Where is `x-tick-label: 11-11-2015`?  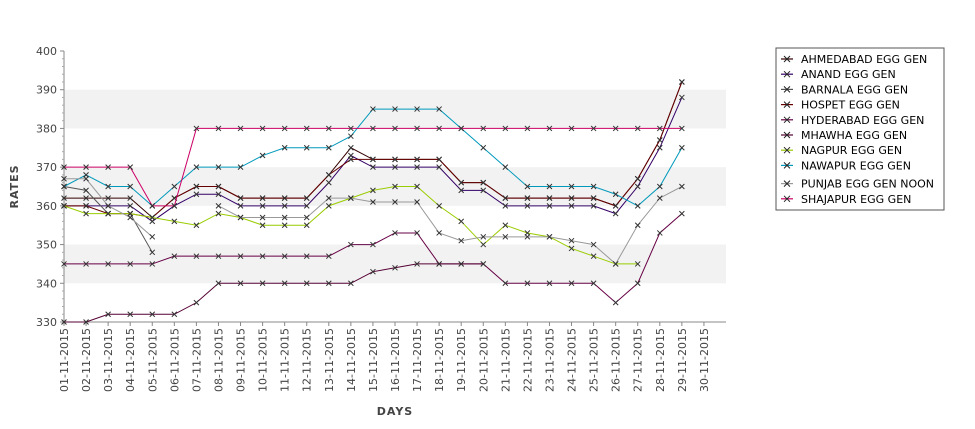
x-tick-label: 11-11-2015 is located at coordinates (285, 360).